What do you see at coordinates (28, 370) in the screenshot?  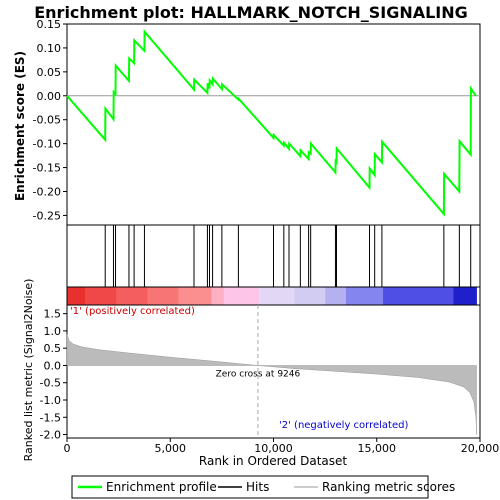 I see `metric-y-axis-label: Ranked list metric (Signal2Noise)` at bounding box center [28, 370].